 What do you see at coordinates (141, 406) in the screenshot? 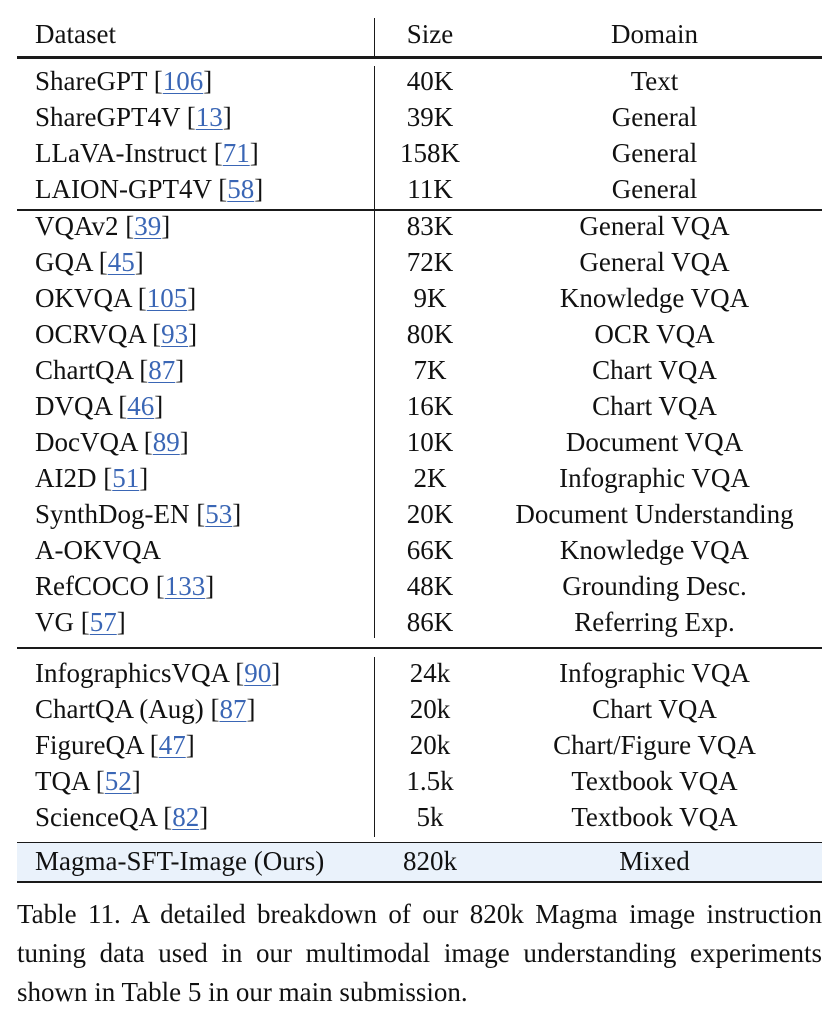
I see `citation-link: 46` at bounding box center [141, 406].